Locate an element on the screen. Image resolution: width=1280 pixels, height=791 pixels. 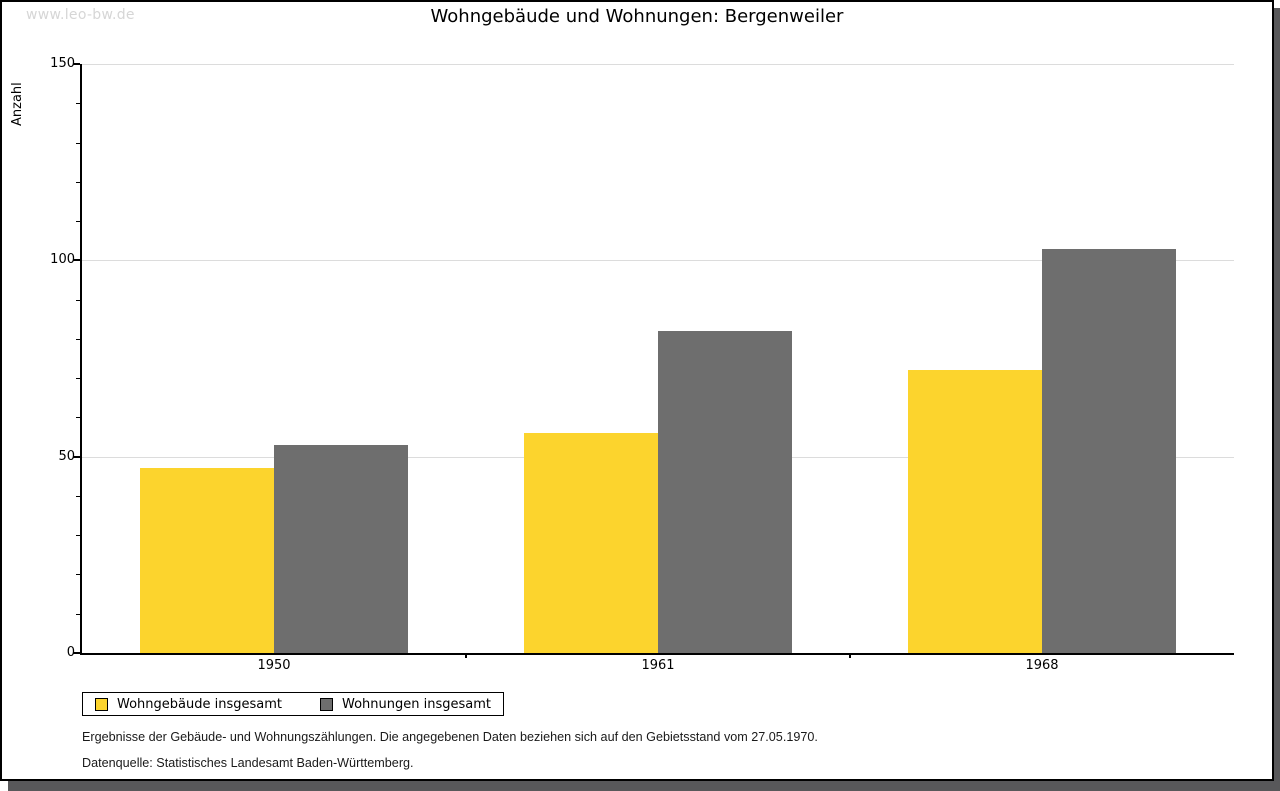
legend-item-wohngebaeude: Wohngebäude insgesamt is located at coordinates (188, 704).